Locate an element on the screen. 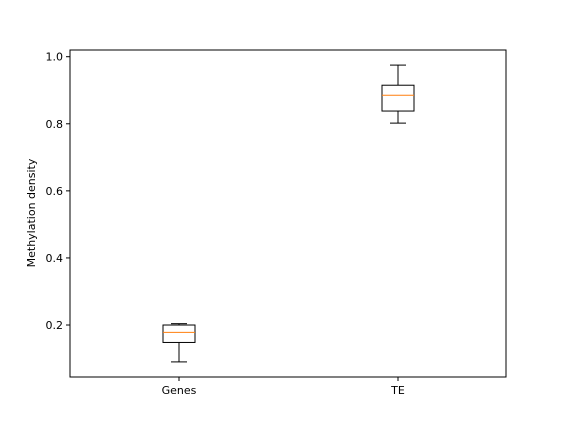 This screenshot has width=563, height=423. box-te is located at coordinates (398, 94).